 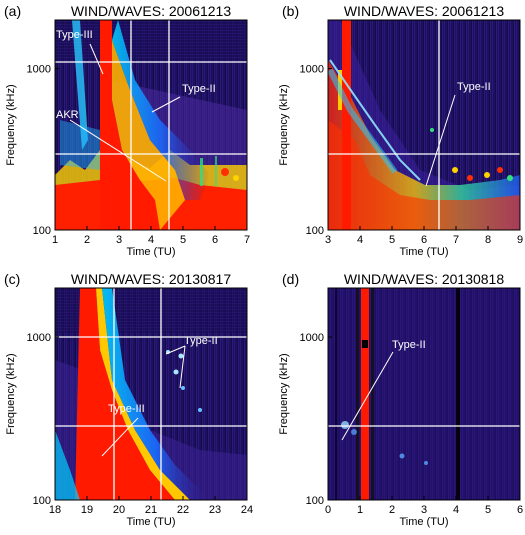 What do you see at coordinates (151, 394) in the screenshot?
I see `spectrogram-c` at bounding box center [151, 394].